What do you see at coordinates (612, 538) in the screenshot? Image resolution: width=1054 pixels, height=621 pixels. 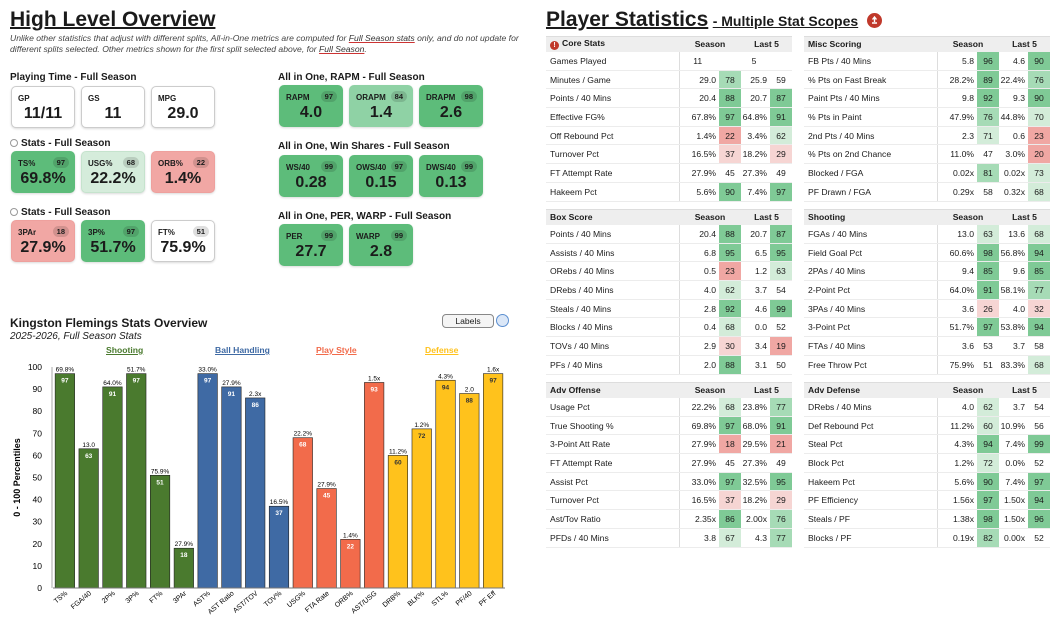 I see `stat-name: PFDs / 40 Mins` at bounding box center [612, 538].